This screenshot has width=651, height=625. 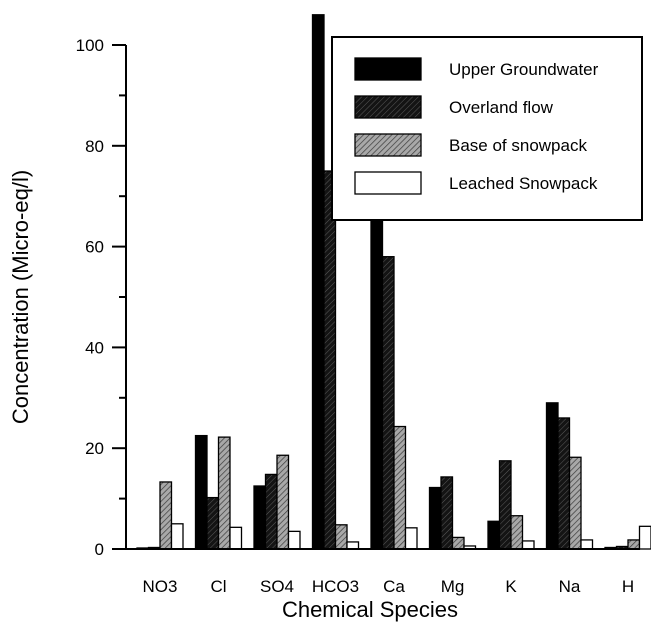 What do you see at coordinates (202, 492) in the screenshot?
I see `bar-cl-upper-groundwater` at bounding box center [202, 492].